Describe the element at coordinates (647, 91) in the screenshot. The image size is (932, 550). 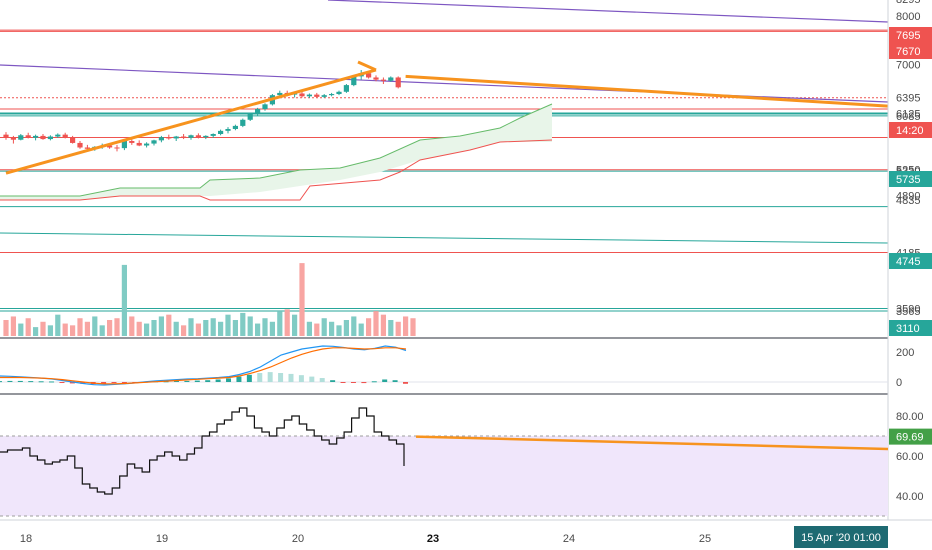
I see `trendline-down` at that location.